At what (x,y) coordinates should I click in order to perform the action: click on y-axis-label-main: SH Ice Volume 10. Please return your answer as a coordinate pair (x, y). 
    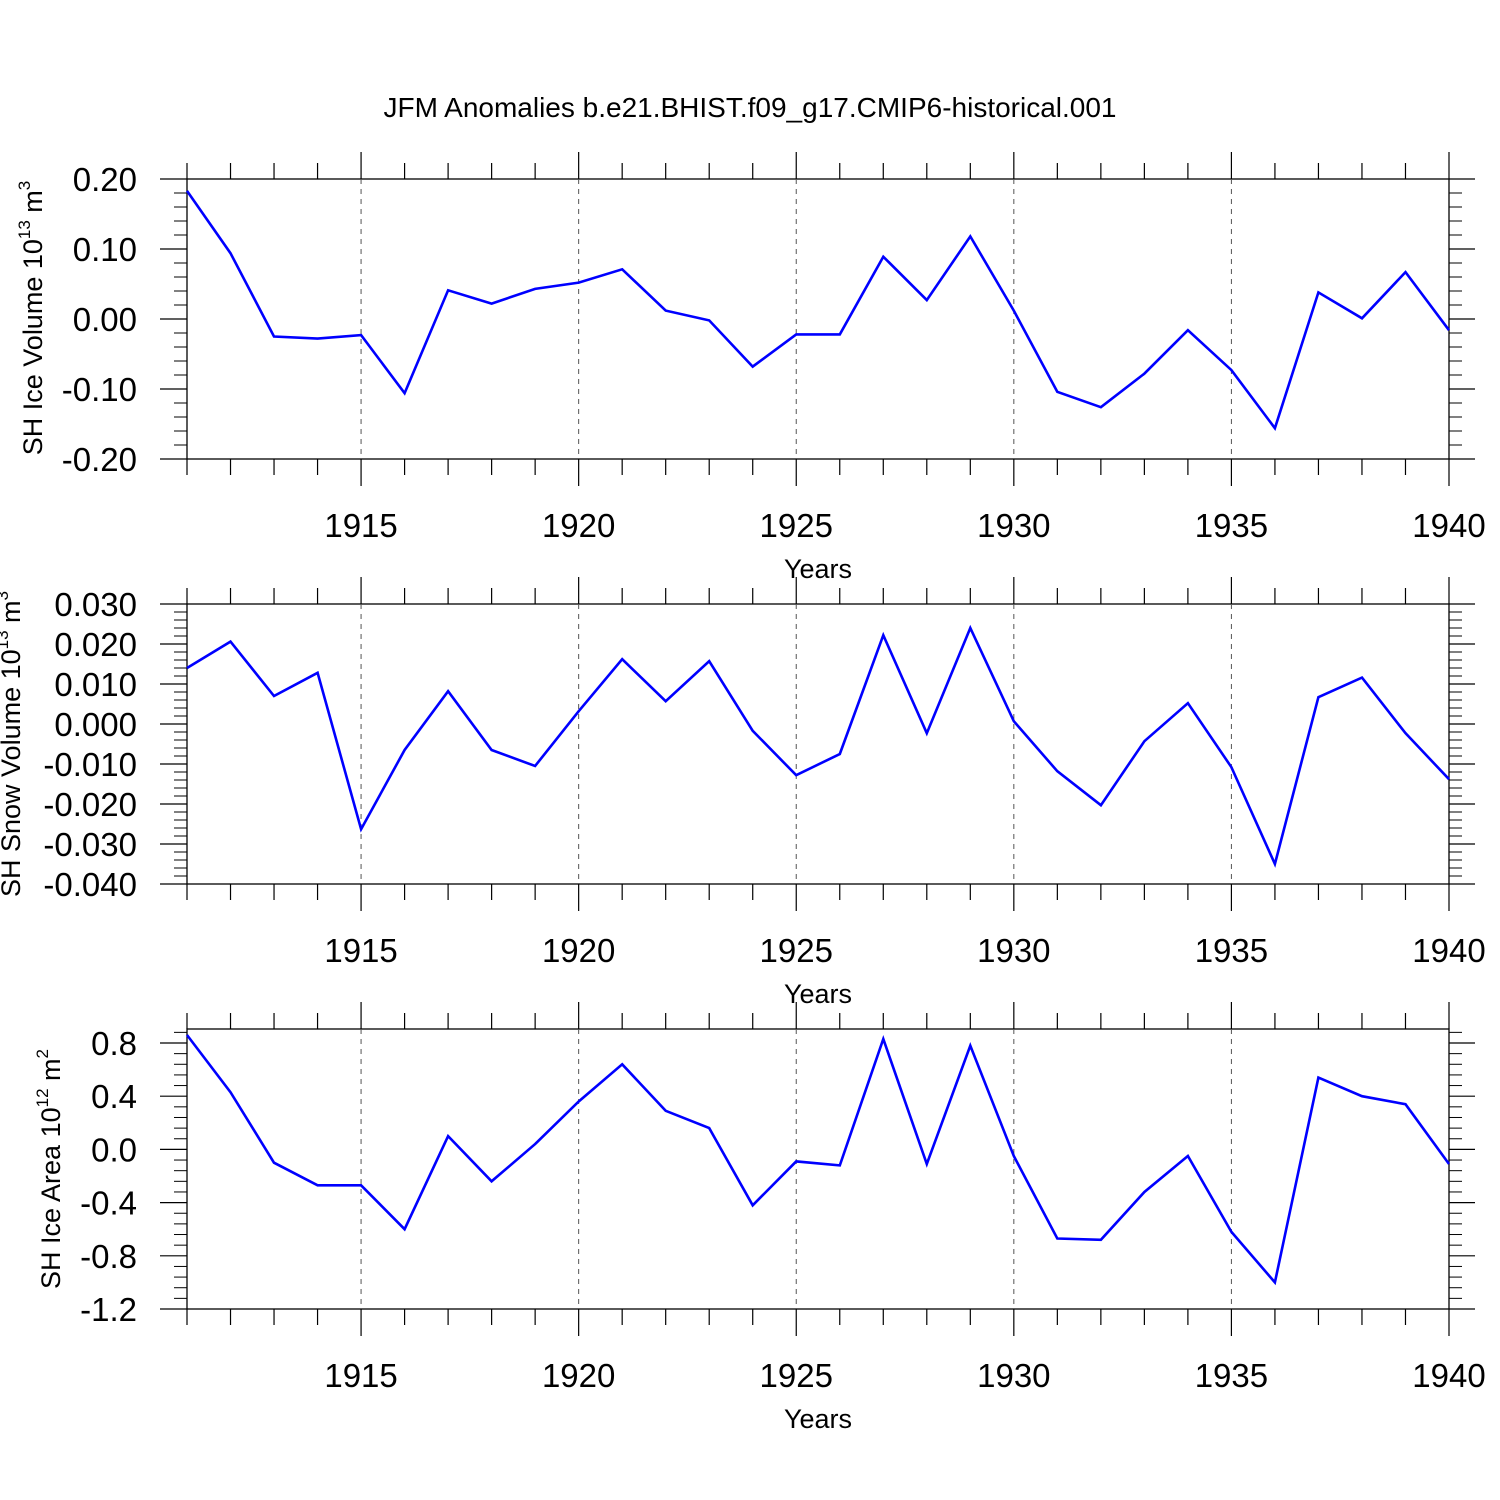
    Looking at the image, I should click on (33, 347).